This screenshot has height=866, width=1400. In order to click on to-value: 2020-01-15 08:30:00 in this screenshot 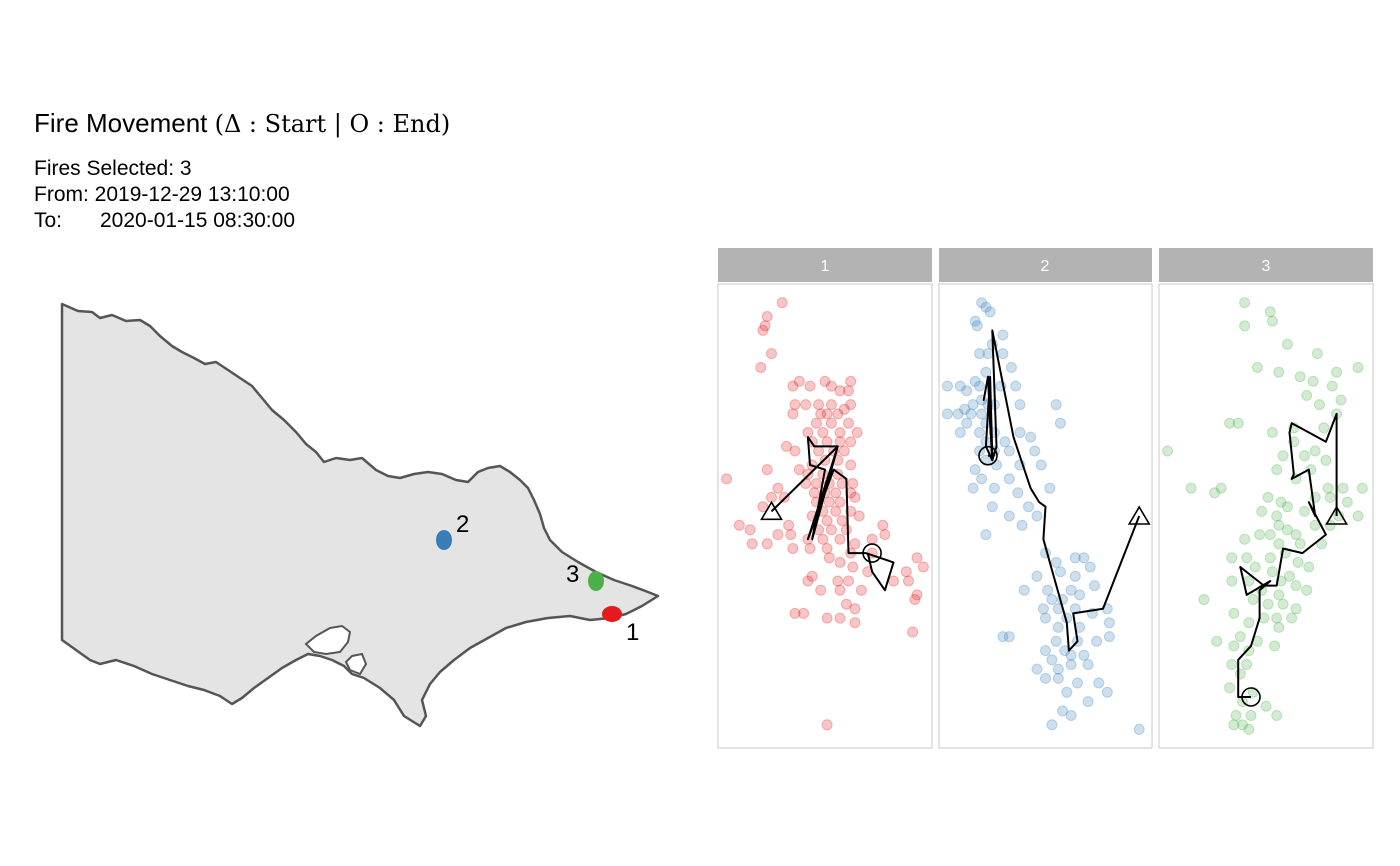, I will do `click(197, 220)`.